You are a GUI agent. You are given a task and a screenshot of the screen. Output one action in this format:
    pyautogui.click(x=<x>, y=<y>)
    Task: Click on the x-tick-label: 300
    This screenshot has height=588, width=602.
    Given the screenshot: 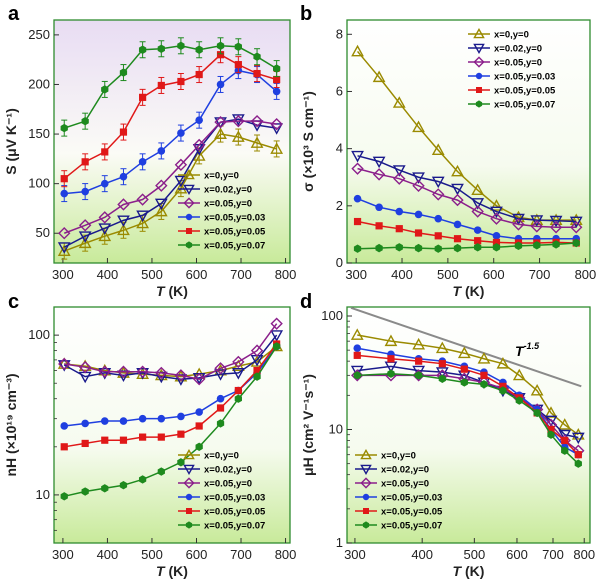 What is the action you would take?
    pyautogui.click(x=356, y=274)
    